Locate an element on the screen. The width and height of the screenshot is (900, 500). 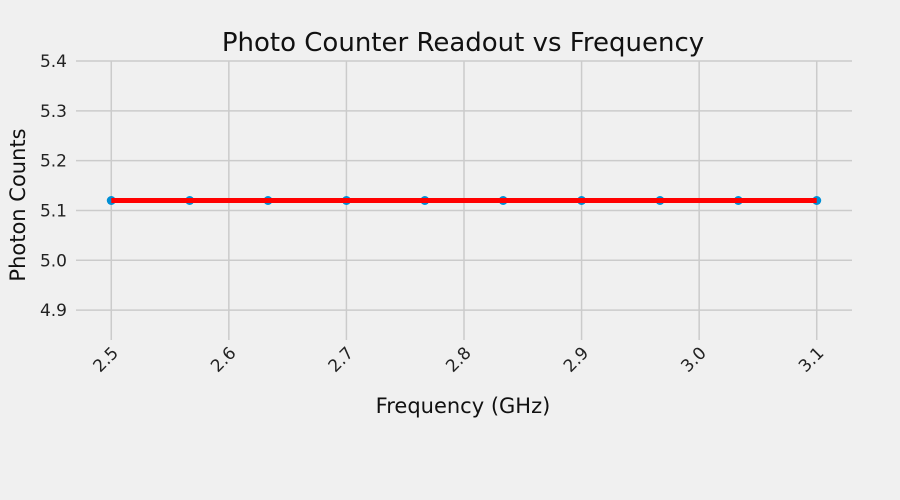
x-tick-label: 2.8 is located at coordinates (458, 359).